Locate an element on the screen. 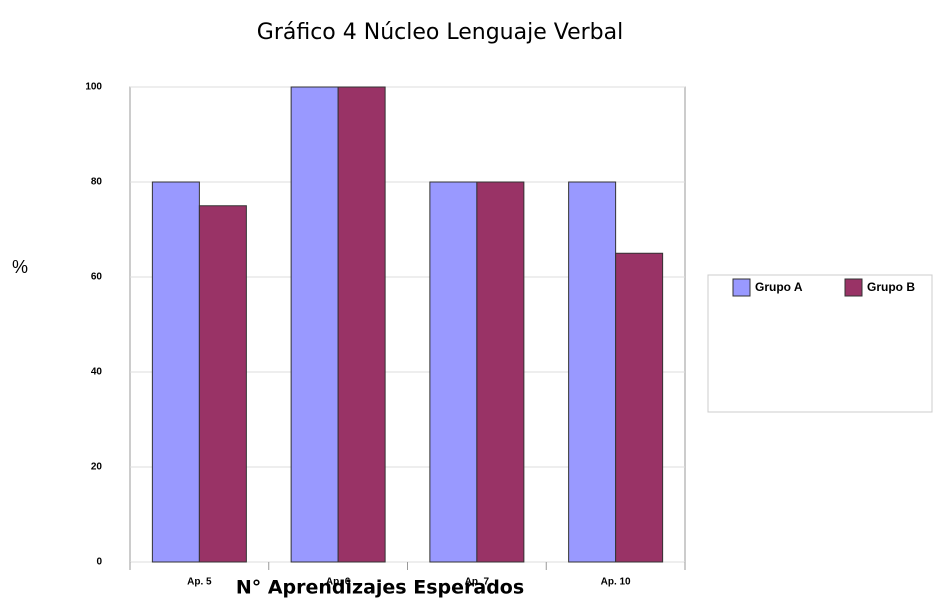  y-tick-label: 60 is located at coordinates (97, 277).